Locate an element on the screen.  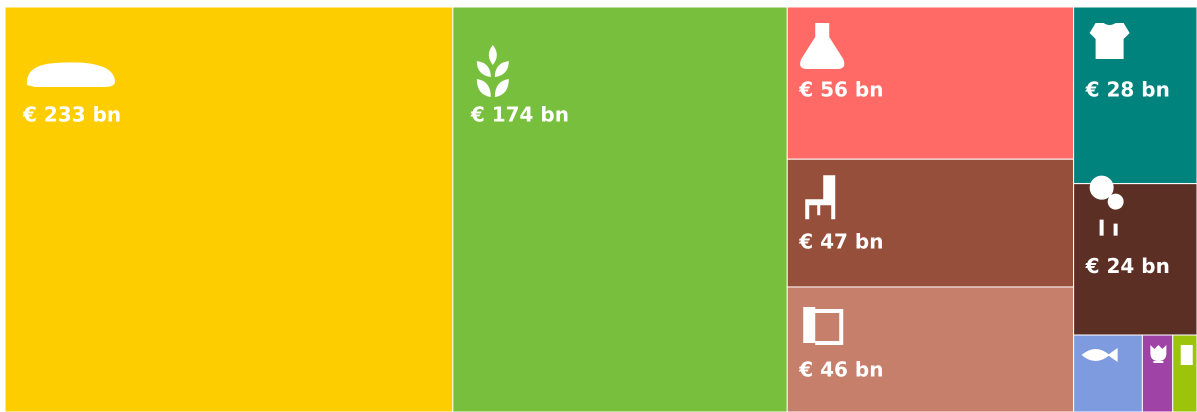
value-label: € 28 bn is located at coordinates (1127, 90).